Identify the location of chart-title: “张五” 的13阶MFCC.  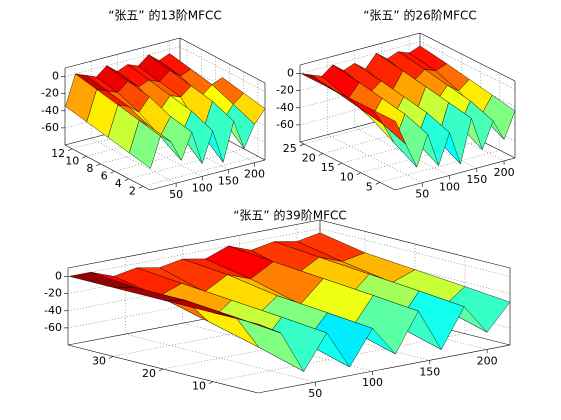
(165, 15).